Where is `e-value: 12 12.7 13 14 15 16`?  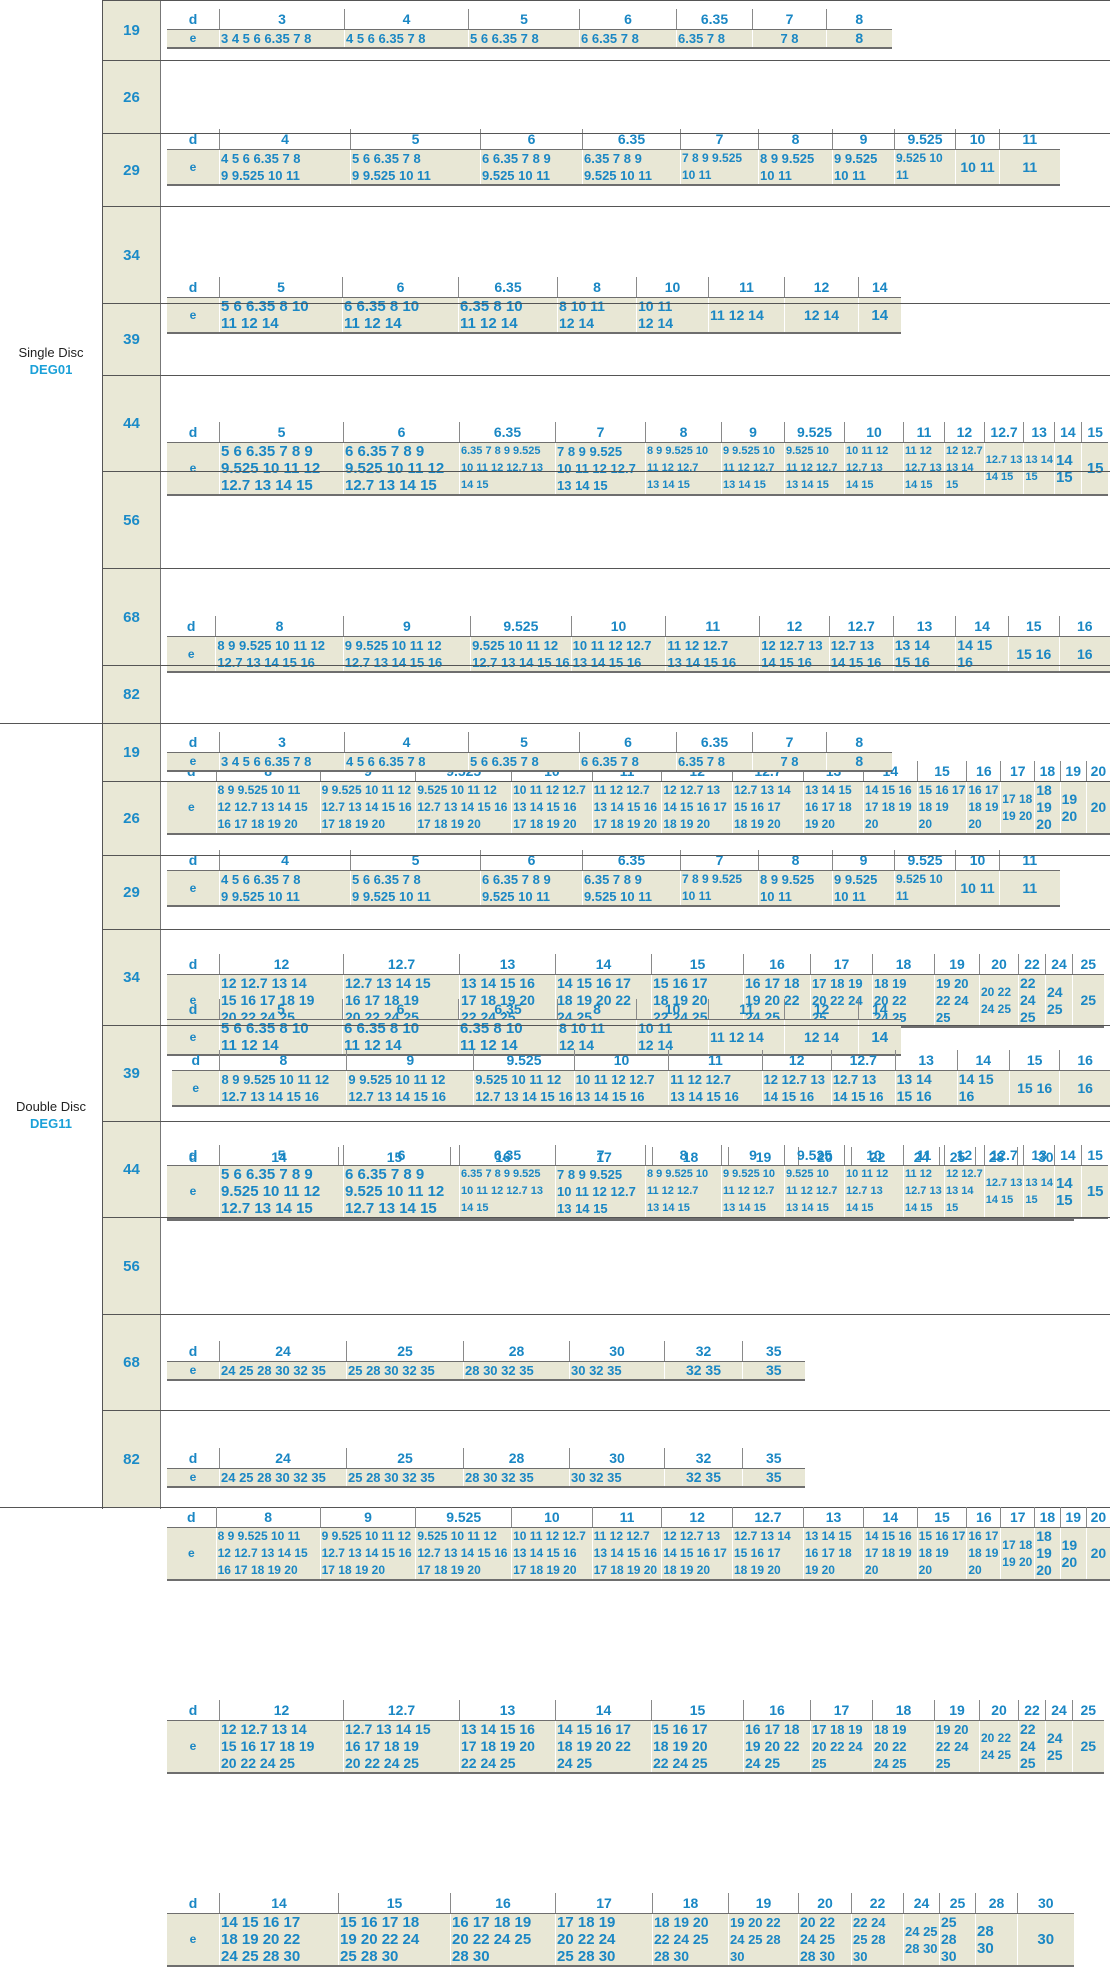 e-value: 12 12.7 13 14 15 16 is located at coordinates (794, 654).